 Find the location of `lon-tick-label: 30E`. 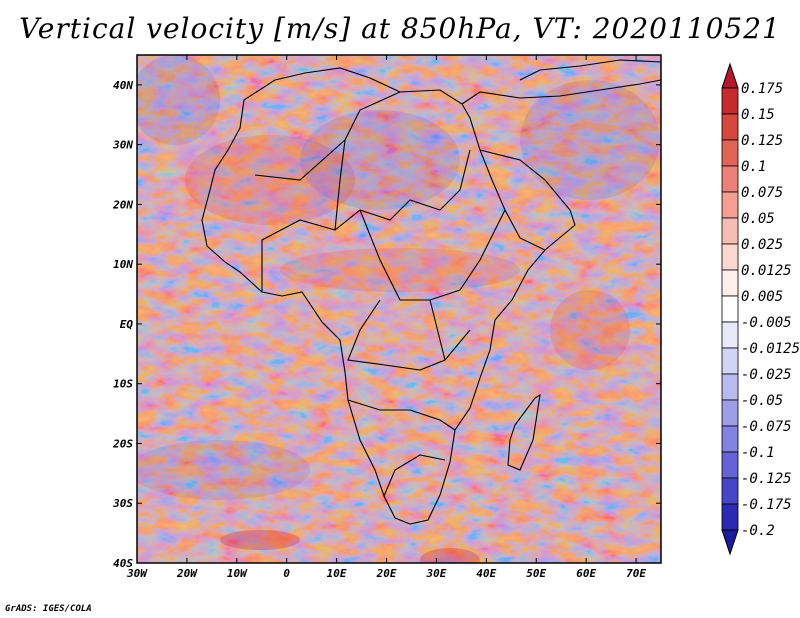

lon-tick-label: 30E is located at coordinates (435, 573).